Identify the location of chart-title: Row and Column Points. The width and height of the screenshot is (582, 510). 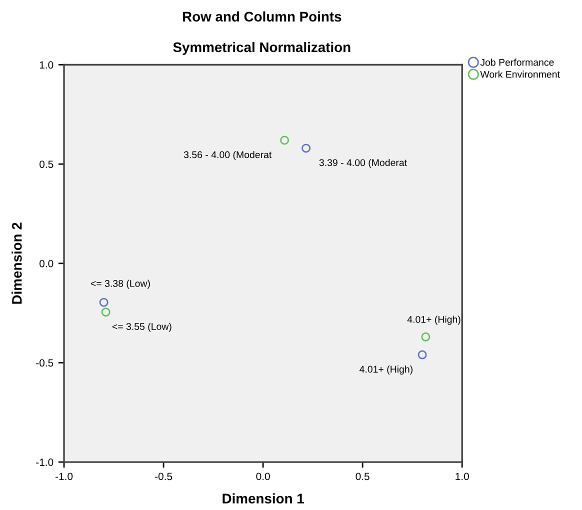
(262, 16).